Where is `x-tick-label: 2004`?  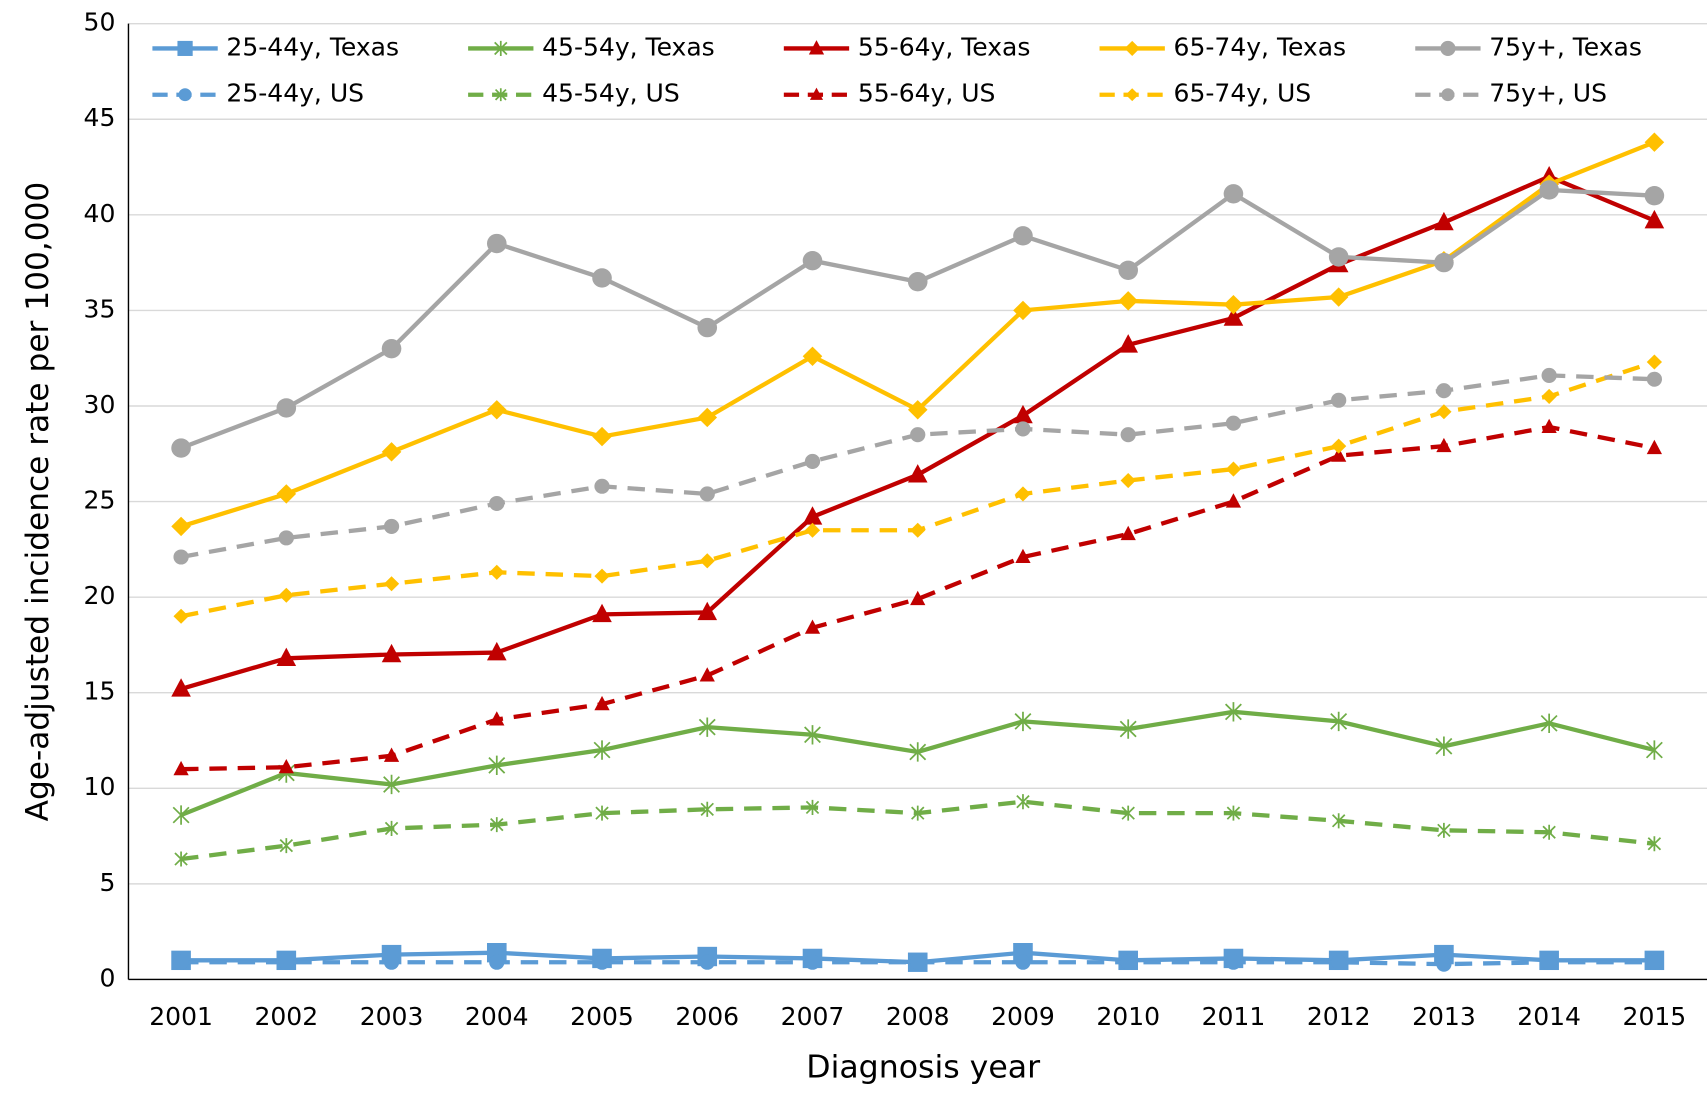 x-tick-label: 2004 is located at coordinates (497, 1016).